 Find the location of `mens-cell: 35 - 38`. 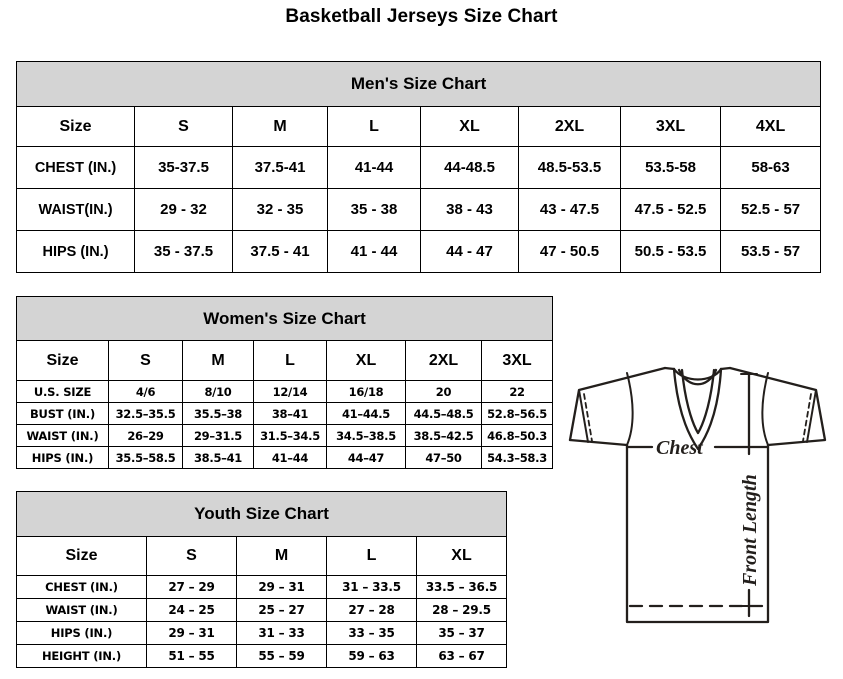

mens-cell: 35 - 38 is located at coordinates (374, 209).